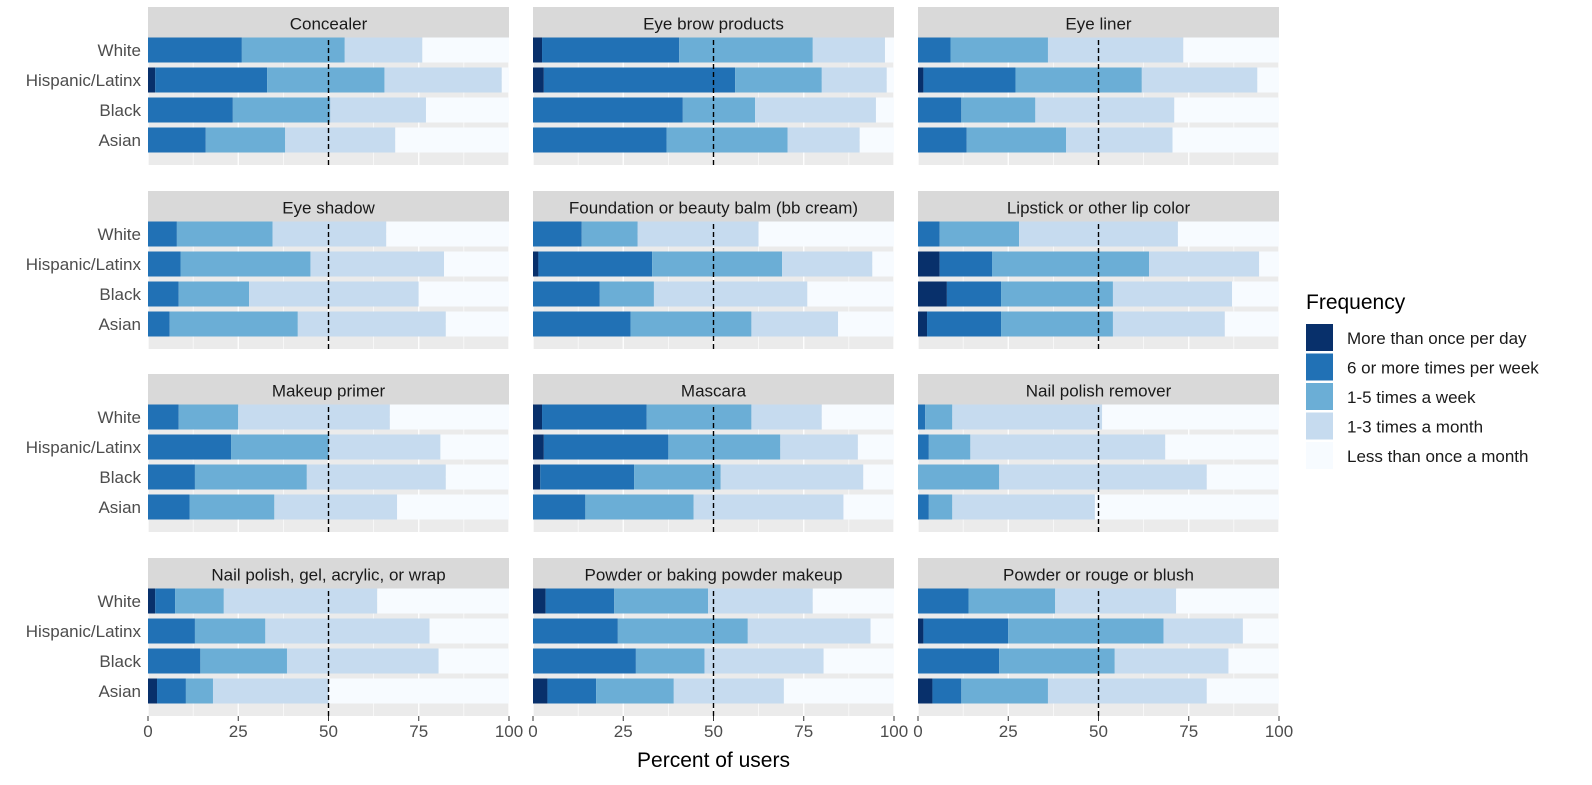  What do you see at coordinates (661, 601) in the screenshot?
I see `bar-powder-or-baking-powder-makeup-white-1-5-times-a-week` at bounding box center [661, 601].